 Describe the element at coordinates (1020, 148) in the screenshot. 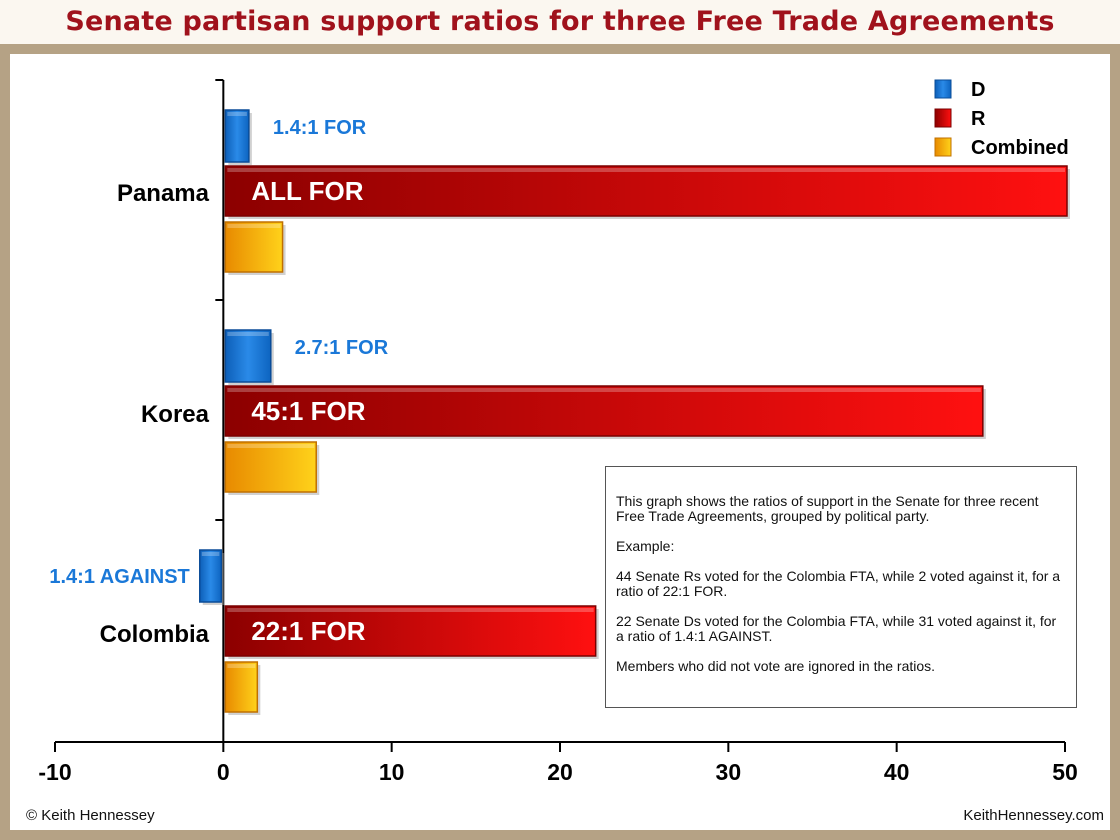

I see `legend-label: Combined` at that location.